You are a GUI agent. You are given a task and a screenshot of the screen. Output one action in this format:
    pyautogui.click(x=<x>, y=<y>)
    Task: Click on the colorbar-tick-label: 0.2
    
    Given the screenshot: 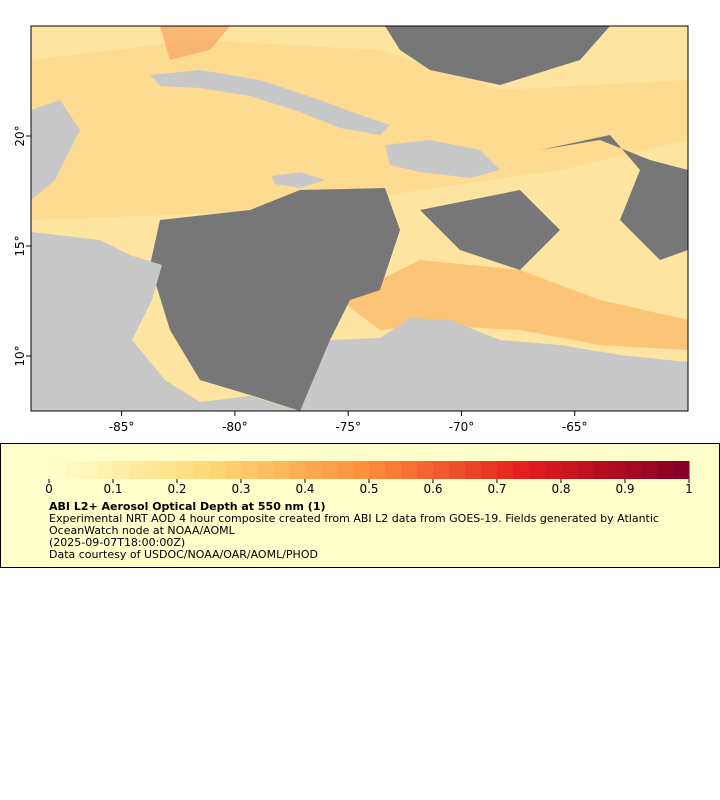 What is the action you would take?
    pyautogui.click(x=176, y=489)
    